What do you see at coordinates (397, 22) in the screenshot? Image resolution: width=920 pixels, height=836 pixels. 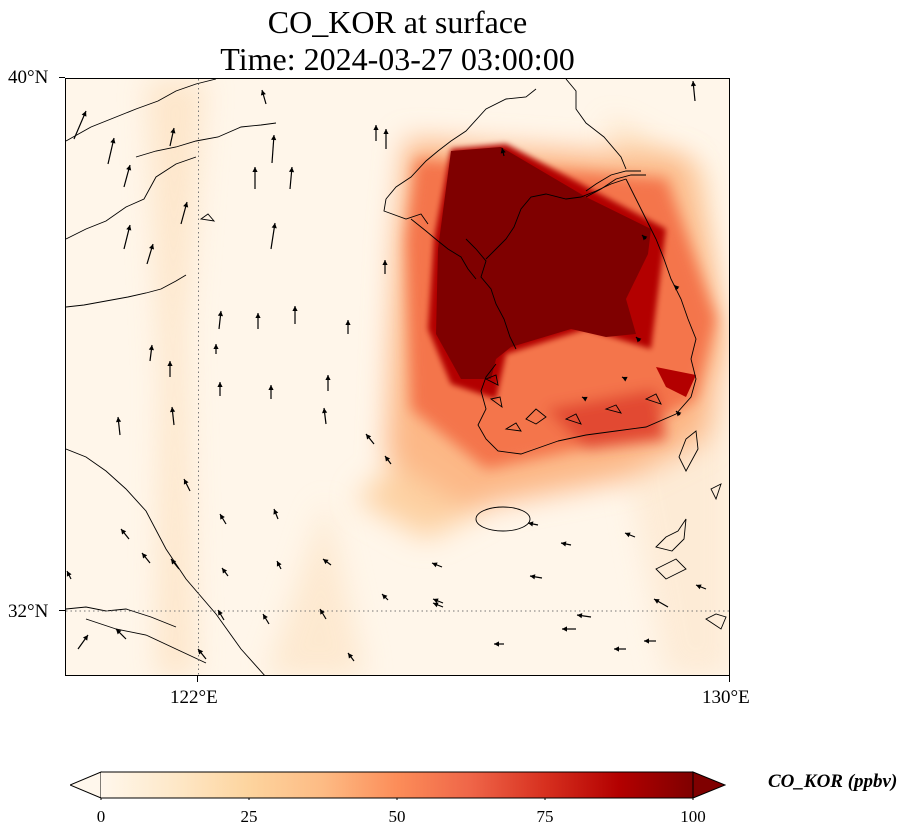 I see `map-title: CO_KOR at surface` at bounding box center [397, 22].